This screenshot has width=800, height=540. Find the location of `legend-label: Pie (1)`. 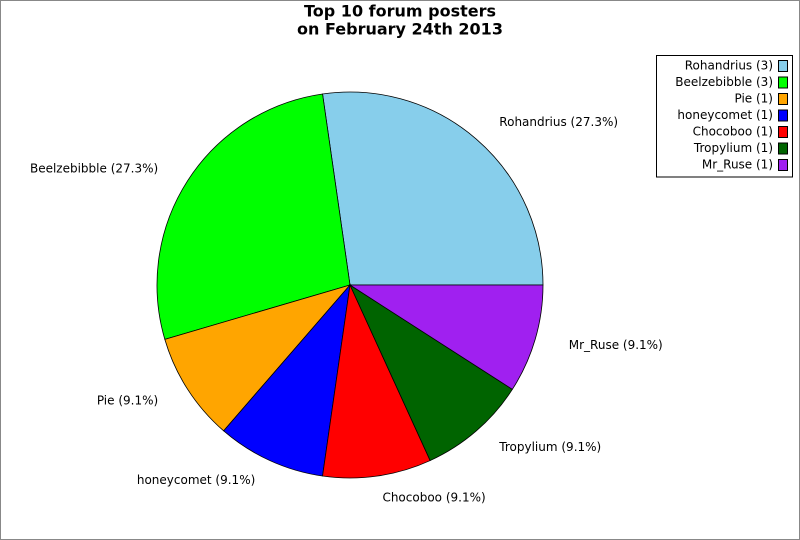

legend-label: Pie (1) is located at coordinates (753, 99).